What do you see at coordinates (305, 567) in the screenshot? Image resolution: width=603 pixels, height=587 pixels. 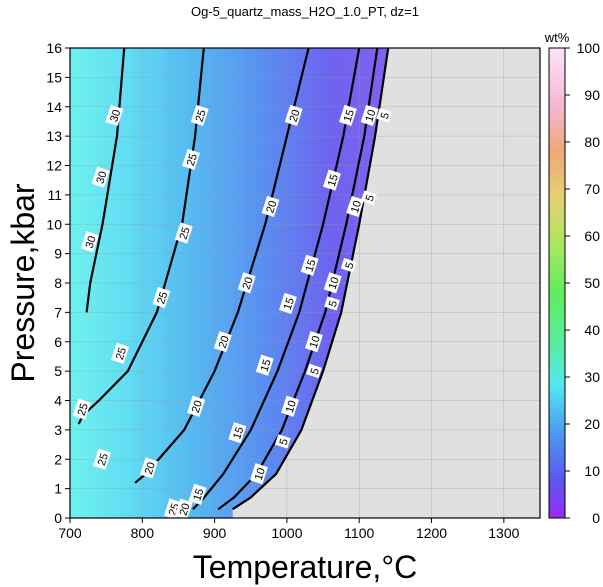 I see `x-axis-label: Temperature,°C` at bounding box center [305, 567].